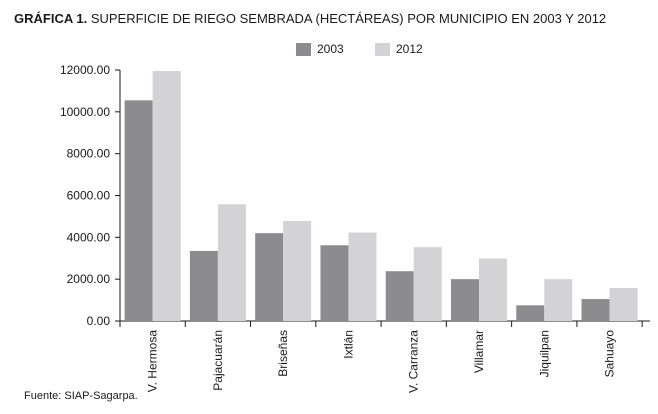 This screenshot has height=414, width=658. Describe the element at coordinates (85, 112) in the screenshot. I see `y-tick-label: 10000.00` at that location.